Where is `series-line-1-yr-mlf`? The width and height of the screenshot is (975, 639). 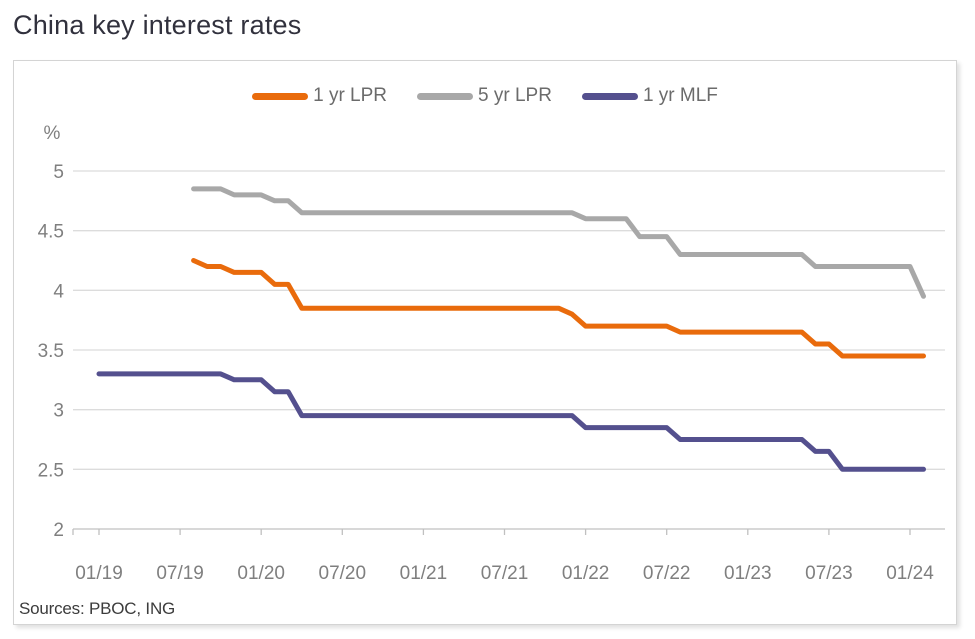 series-line-1-yr-mlf is located at coordinates (511, 421).